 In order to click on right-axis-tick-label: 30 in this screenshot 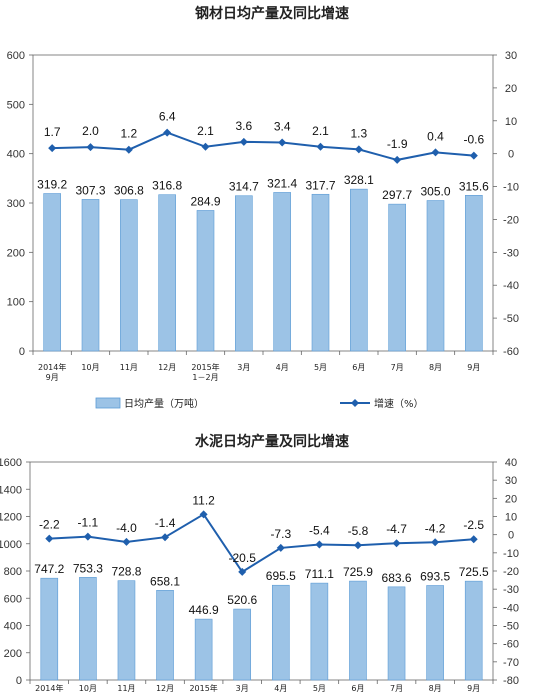, I will do `click(511, 56)`.